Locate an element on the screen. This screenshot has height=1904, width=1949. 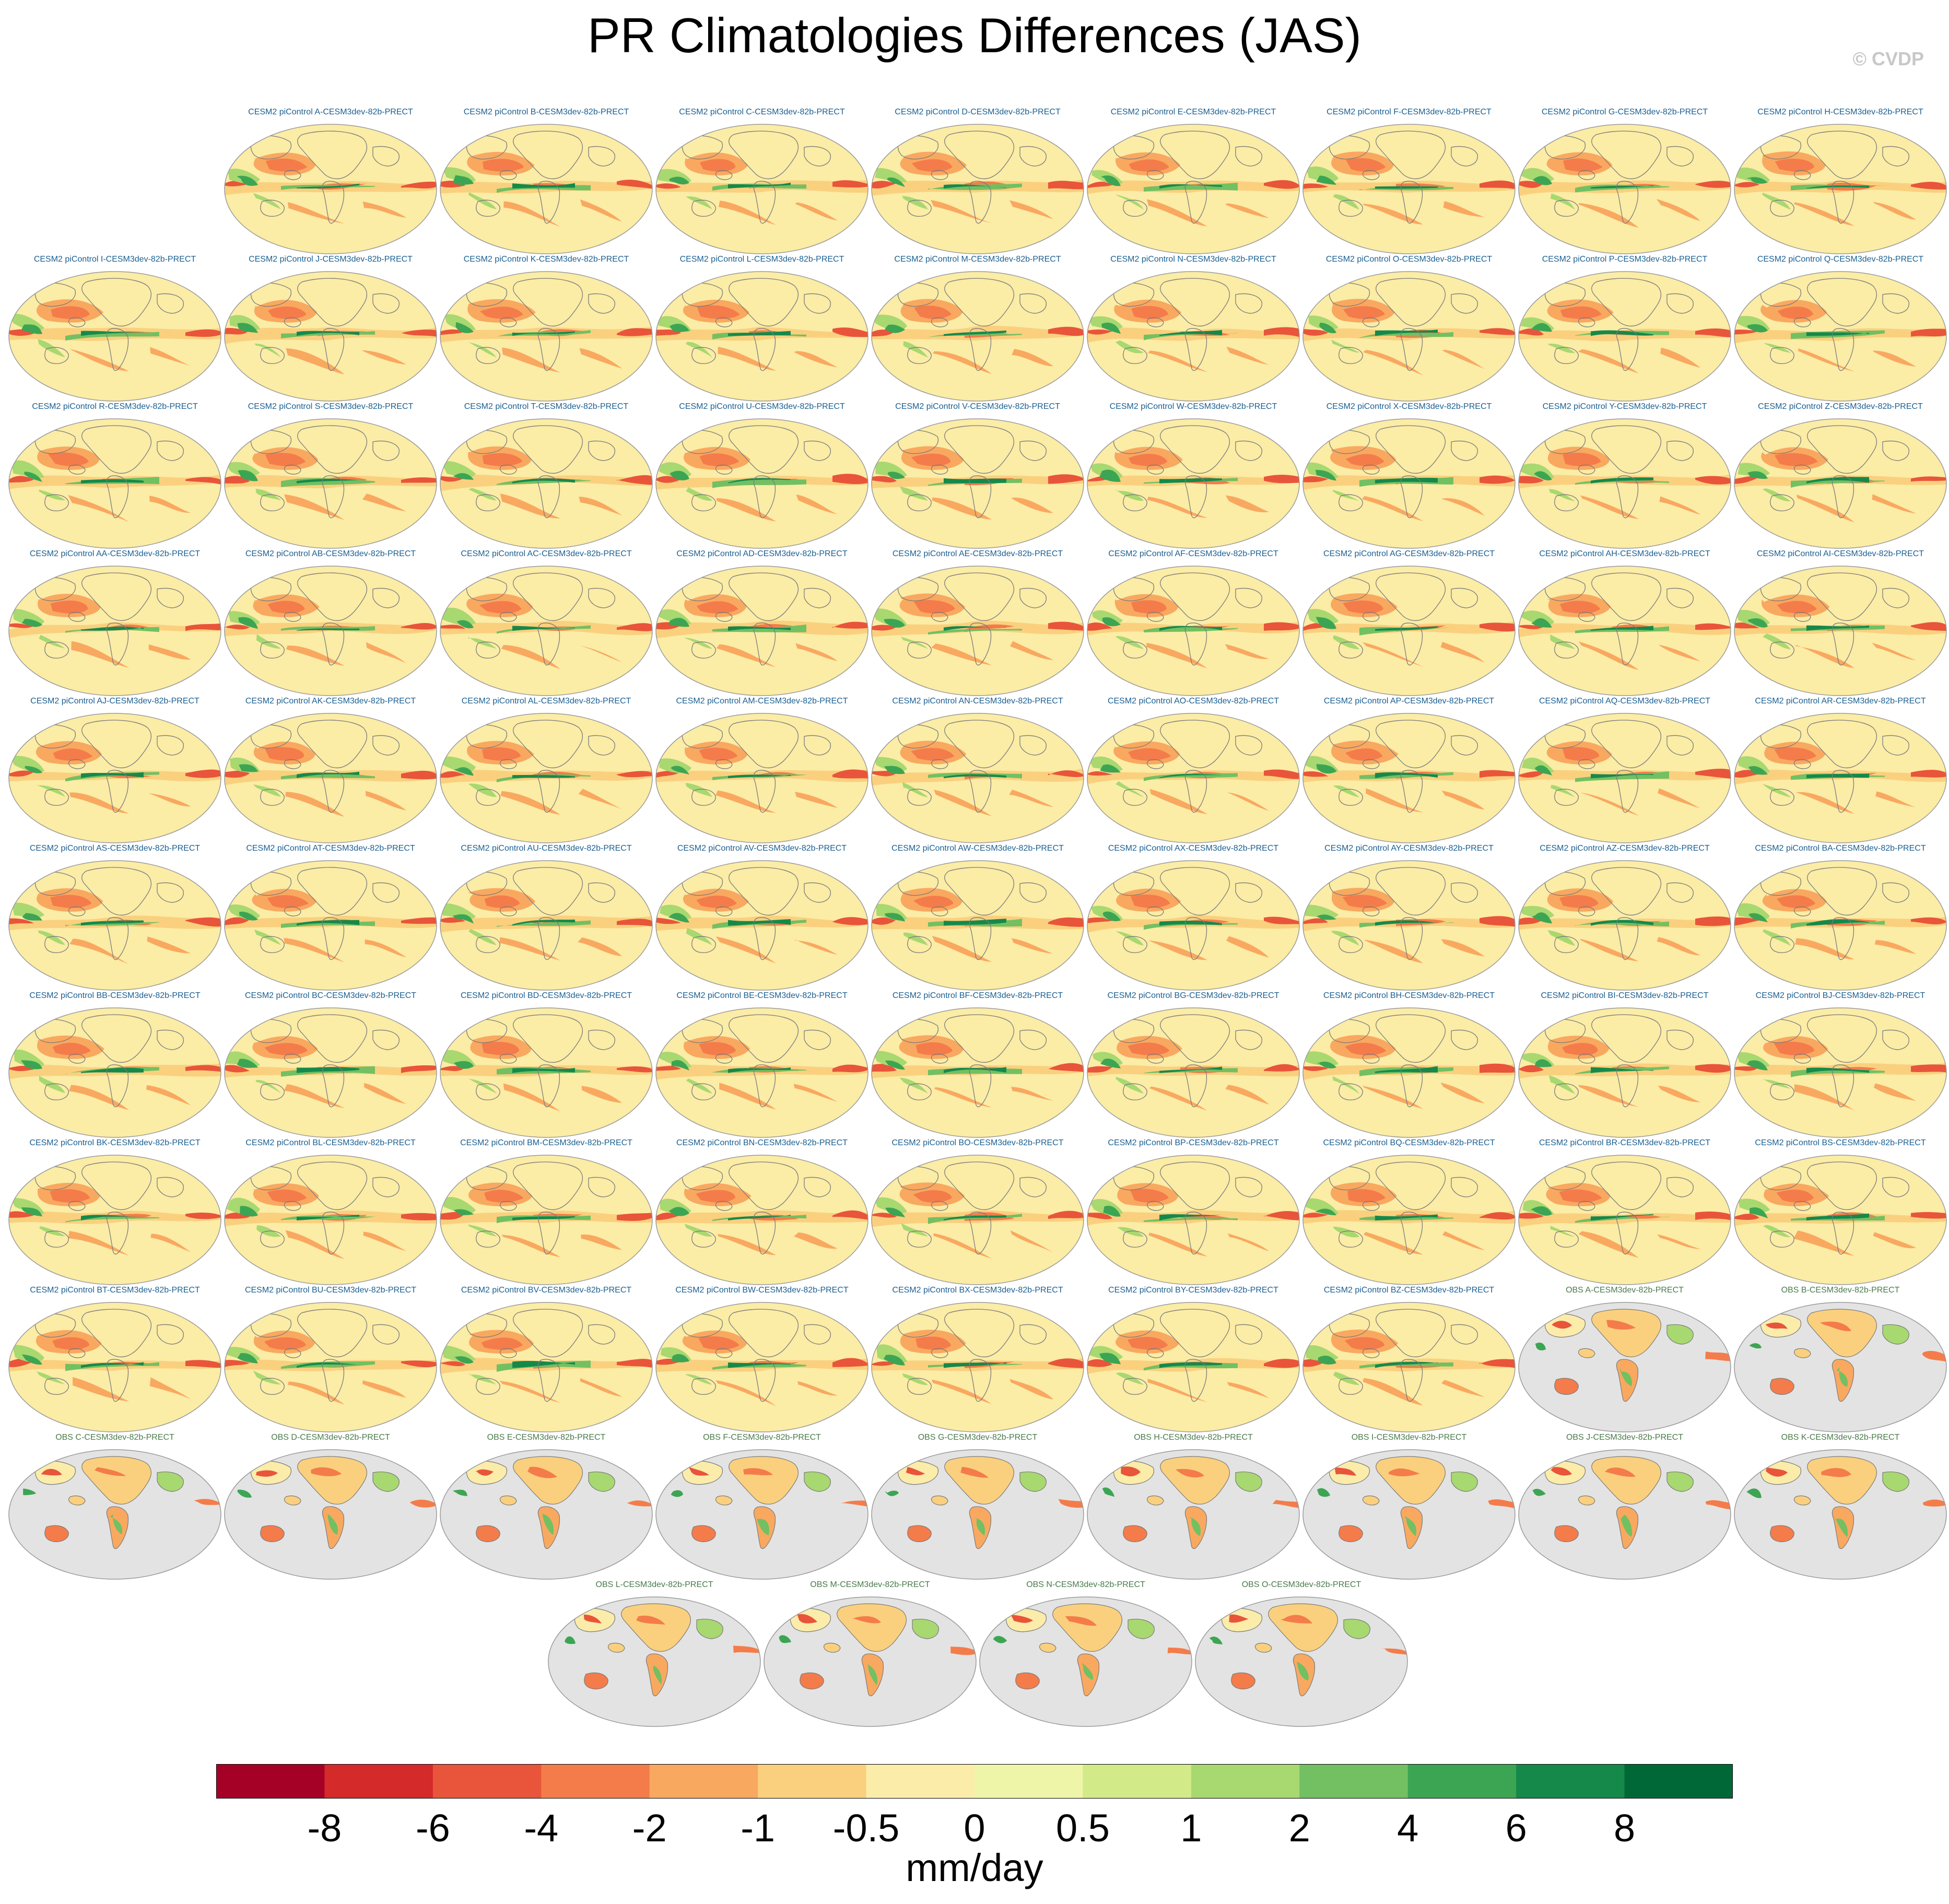
map-panel: CESM2 piControl BZ-CESM3dev-82b-PRECT is located at coordinates (1409, 1359).